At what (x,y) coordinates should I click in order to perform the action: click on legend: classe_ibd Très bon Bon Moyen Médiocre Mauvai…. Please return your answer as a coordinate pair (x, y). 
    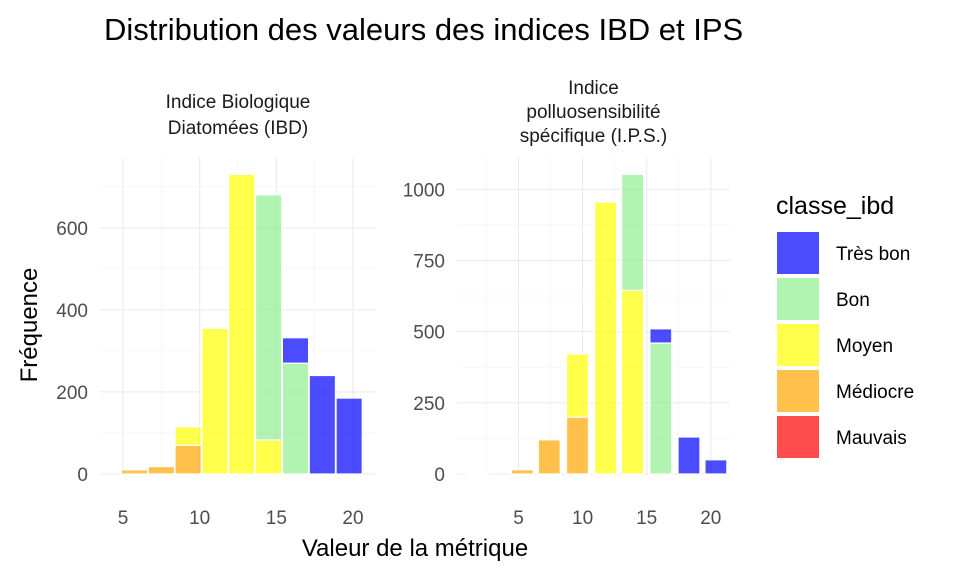
    Looking at the image, I should click on (845, 325).